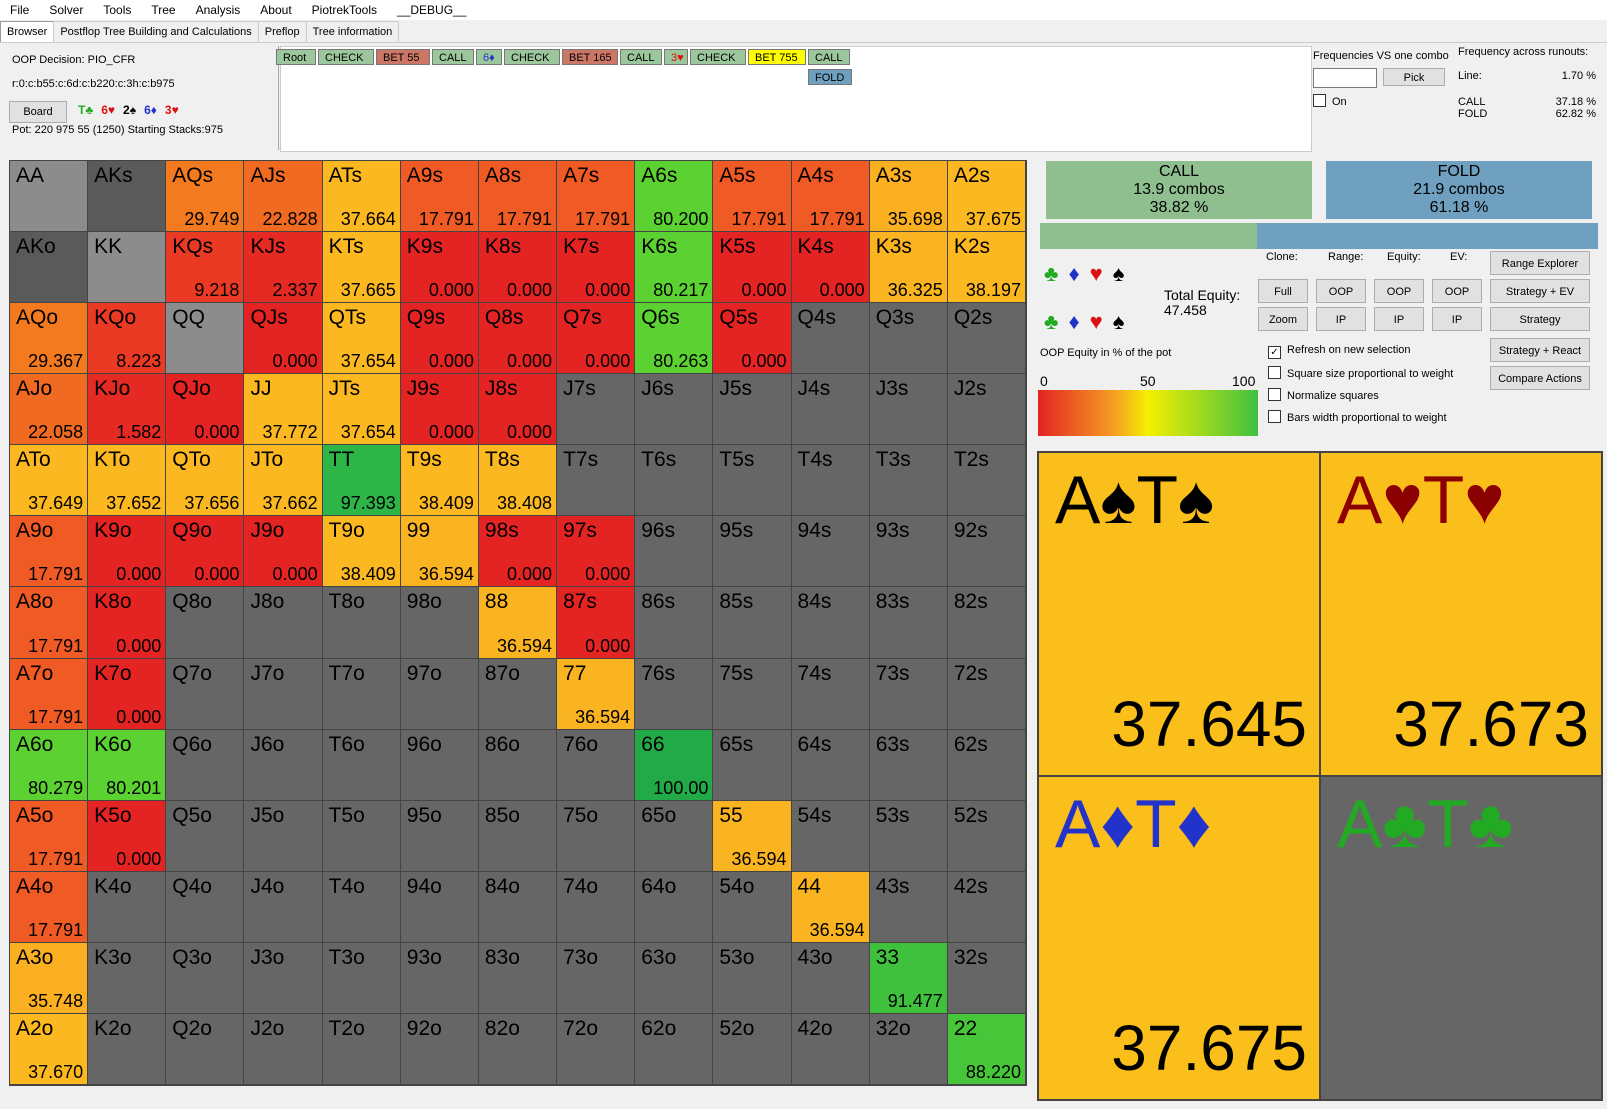 The height and width of the screenshot is (1109, 1607). Describe the element at coordinates (1274, 352) in the screenshot. I see `checkbox-box: ✓` at that location.